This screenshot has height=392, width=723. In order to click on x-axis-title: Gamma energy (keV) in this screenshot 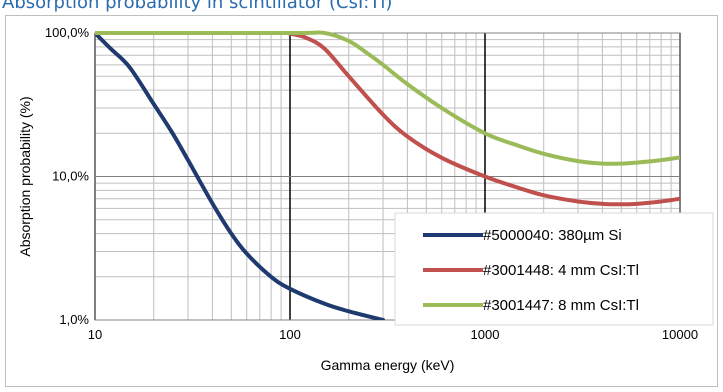, I will do `click(388, 365)`.